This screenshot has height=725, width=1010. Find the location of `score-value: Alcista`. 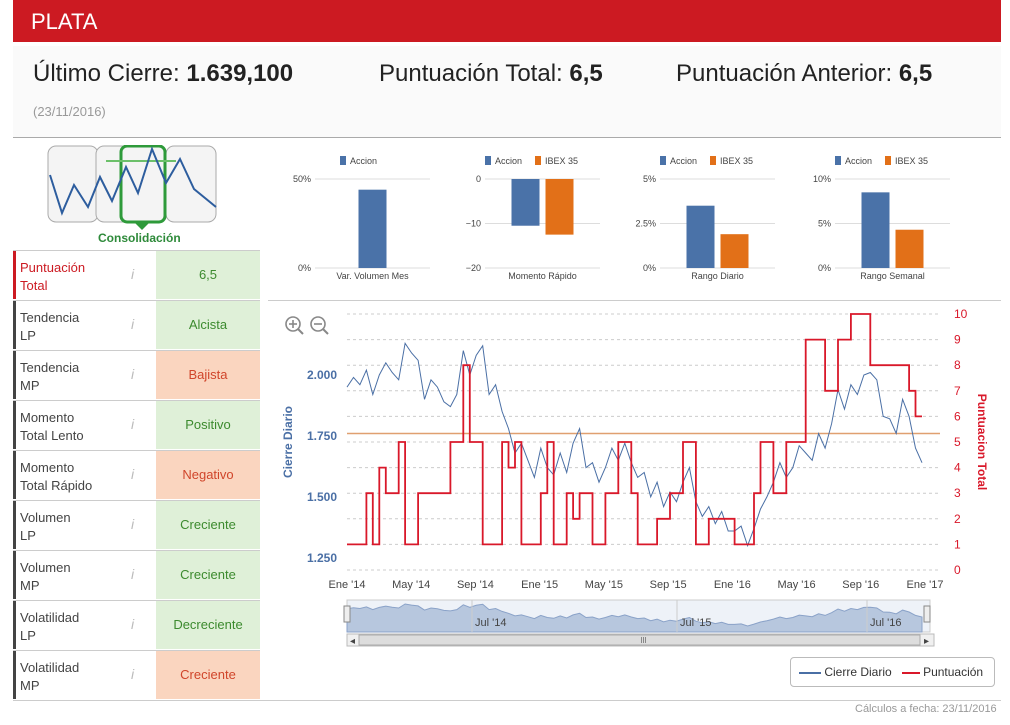

score-value: Alcista is located at coordinates (208, 325).